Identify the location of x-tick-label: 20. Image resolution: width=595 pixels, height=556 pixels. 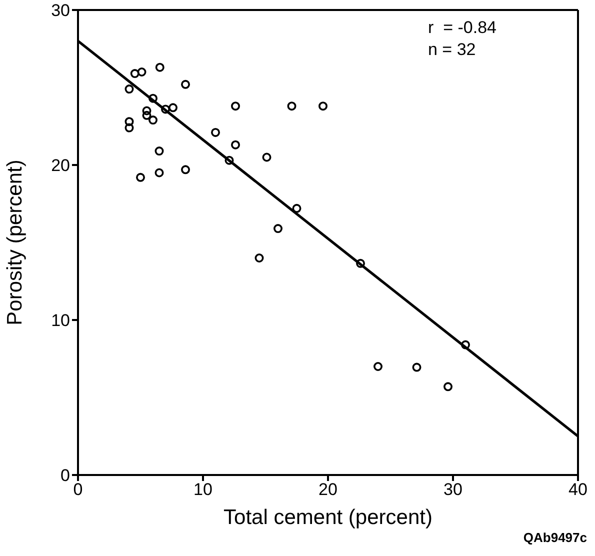
(328, 490).